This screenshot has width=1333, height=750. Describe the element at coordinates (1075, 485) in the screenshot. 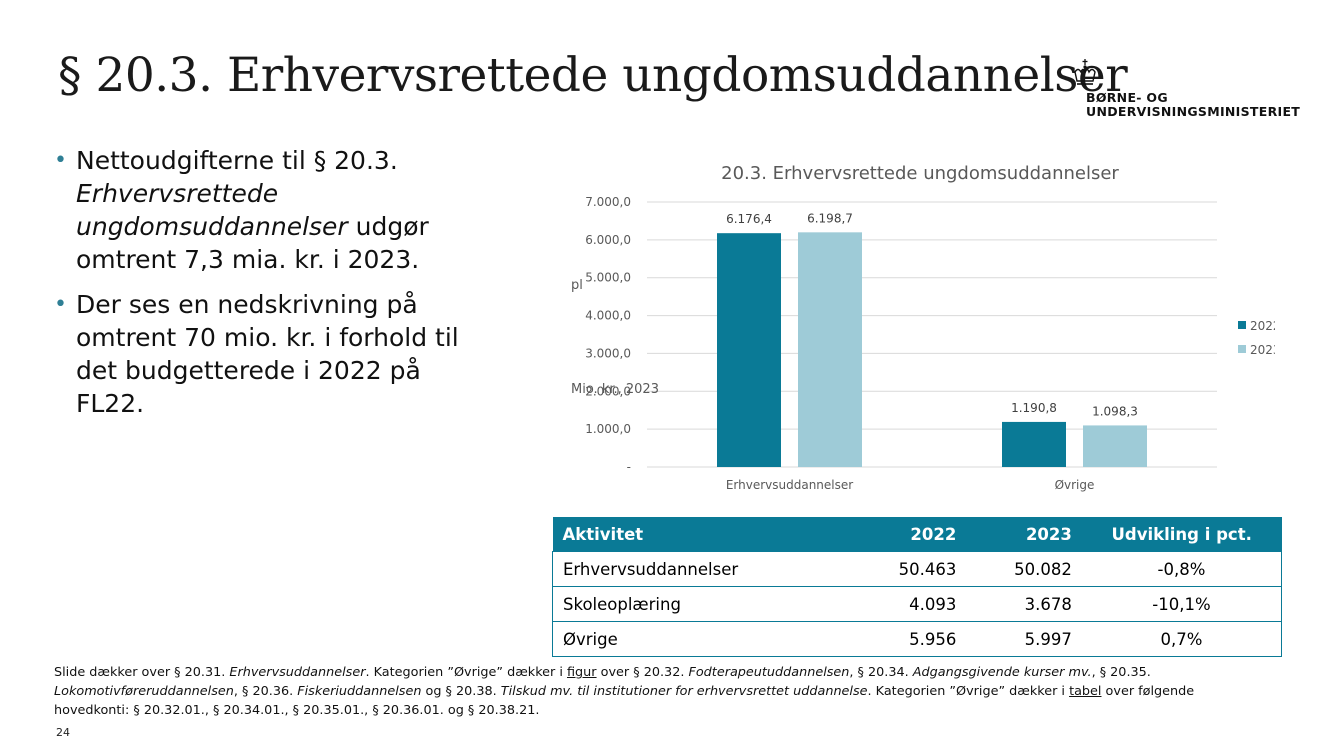

I see `x-tick-label: Øvrige` at that location.